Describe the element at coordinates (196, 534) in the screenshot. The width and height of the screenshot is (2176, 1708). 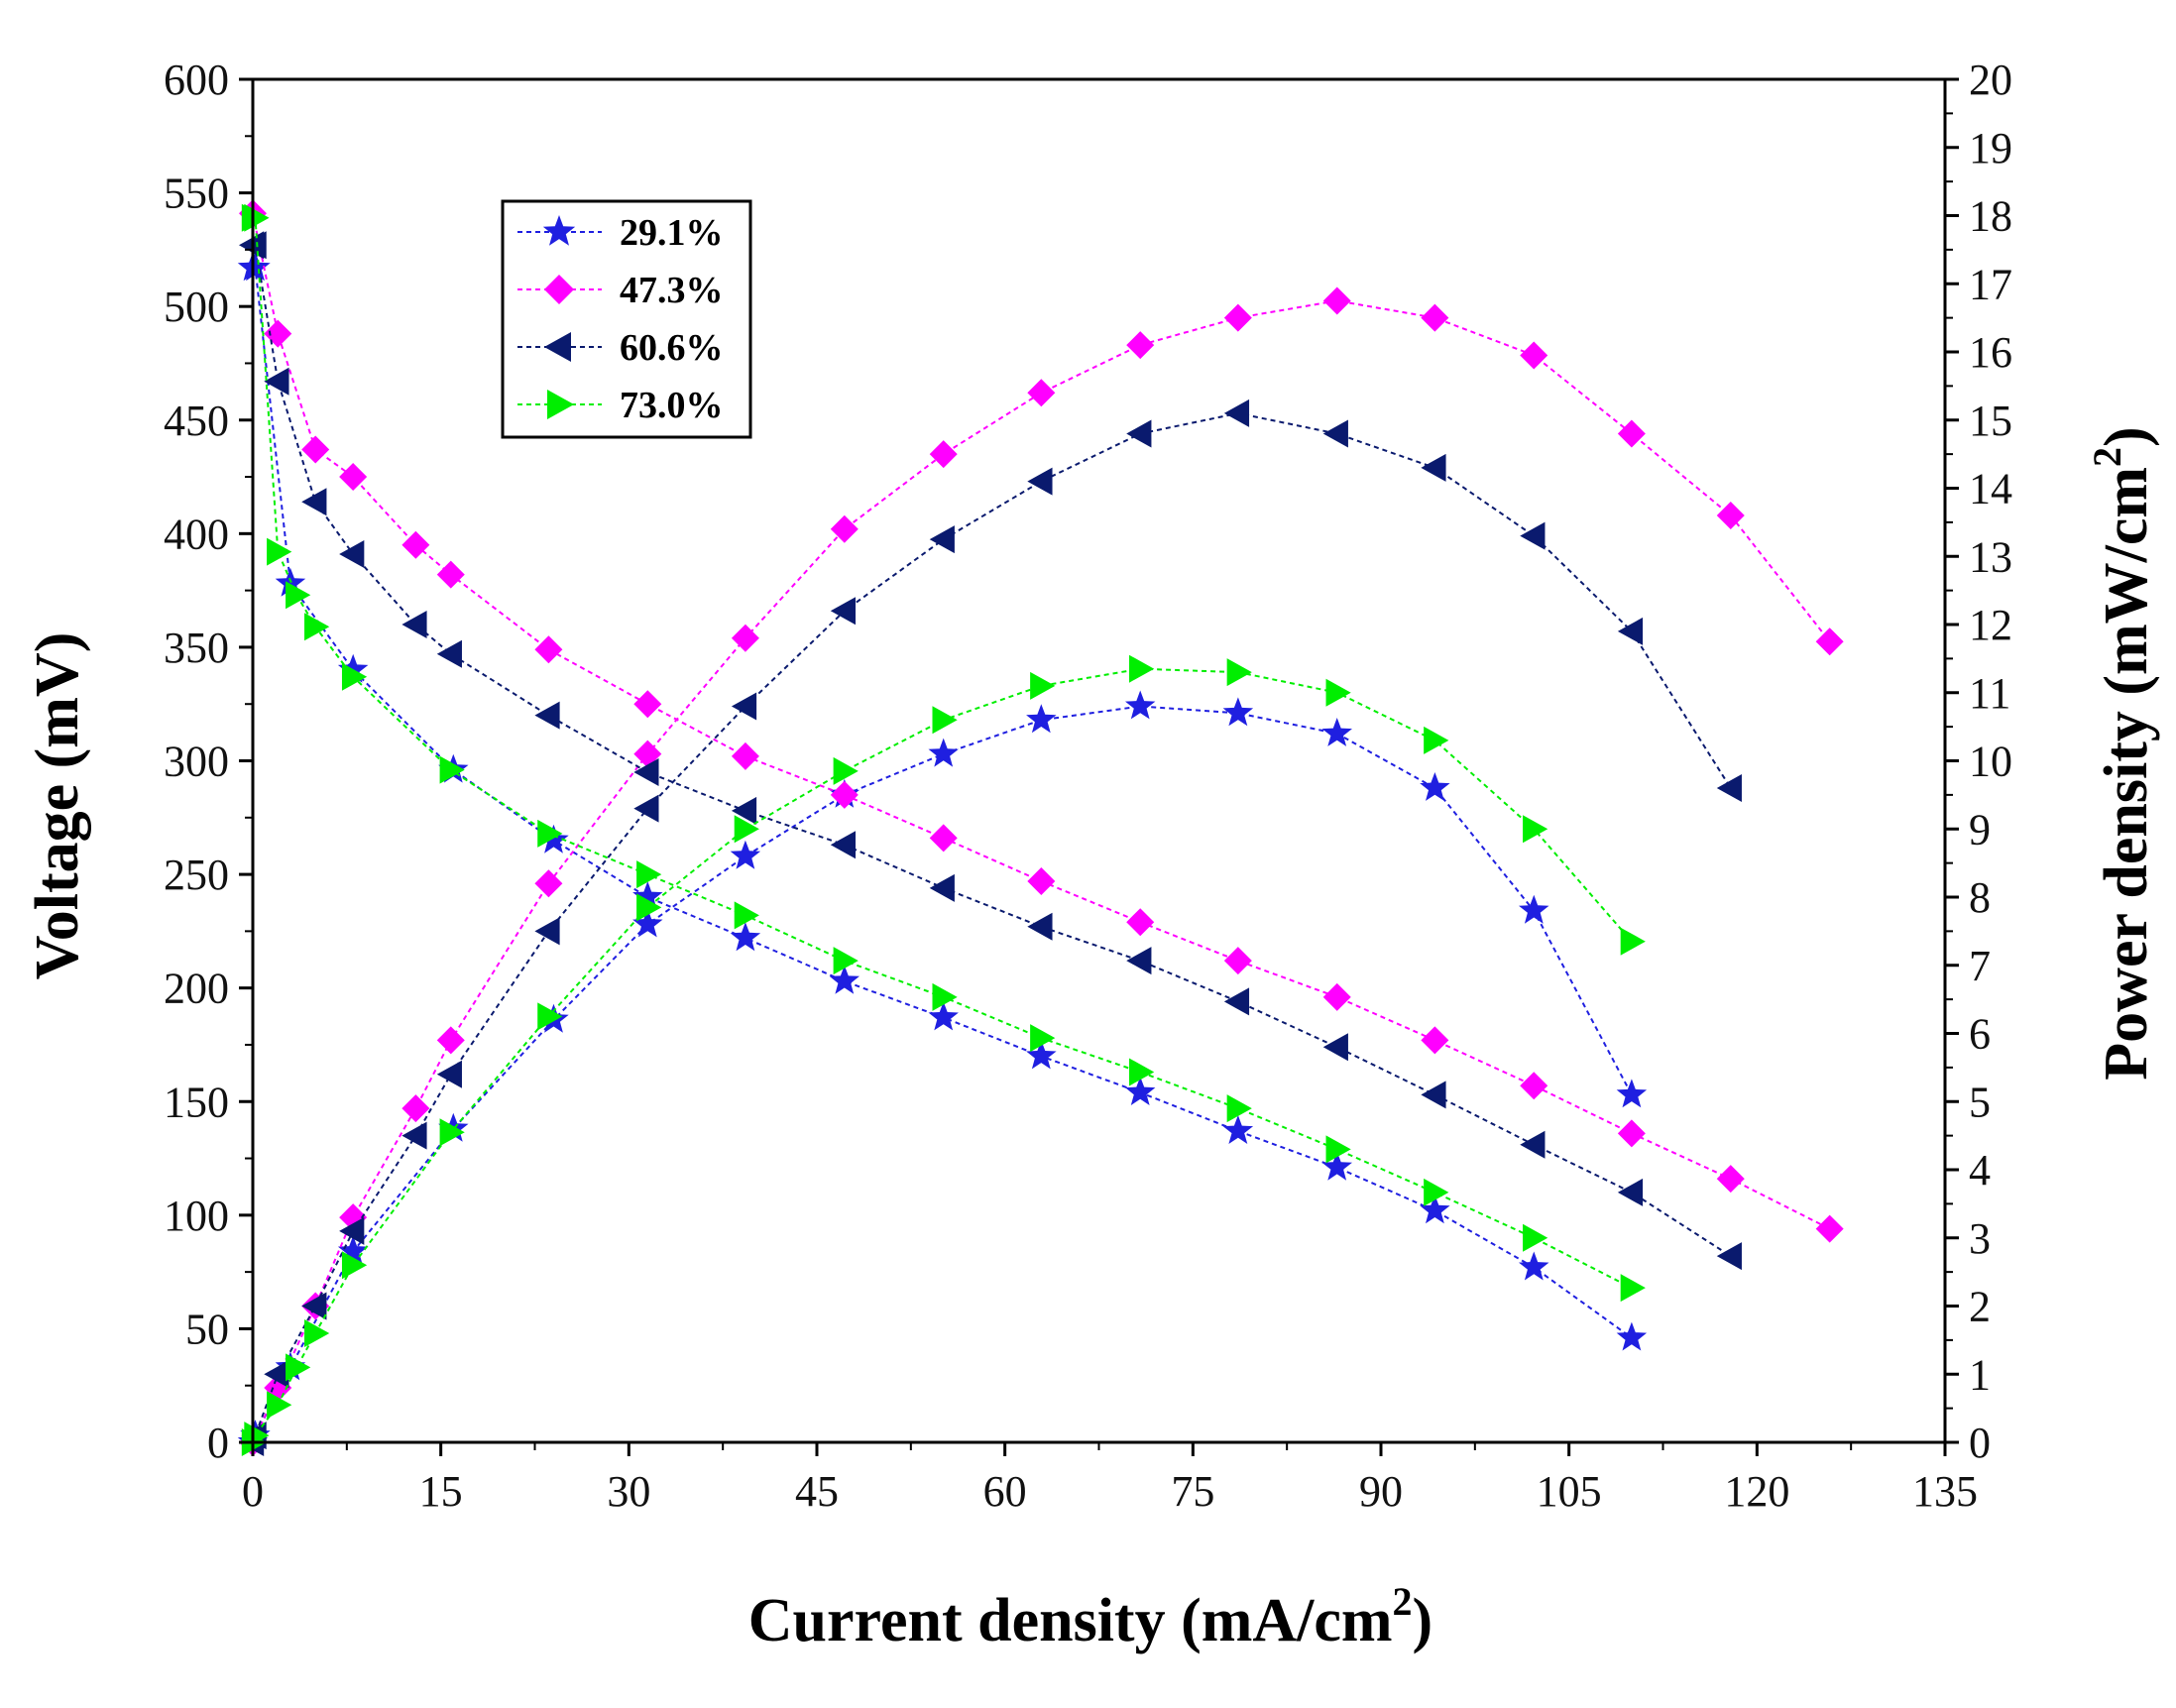
I see `y-left-tick-label: 400` at that location.